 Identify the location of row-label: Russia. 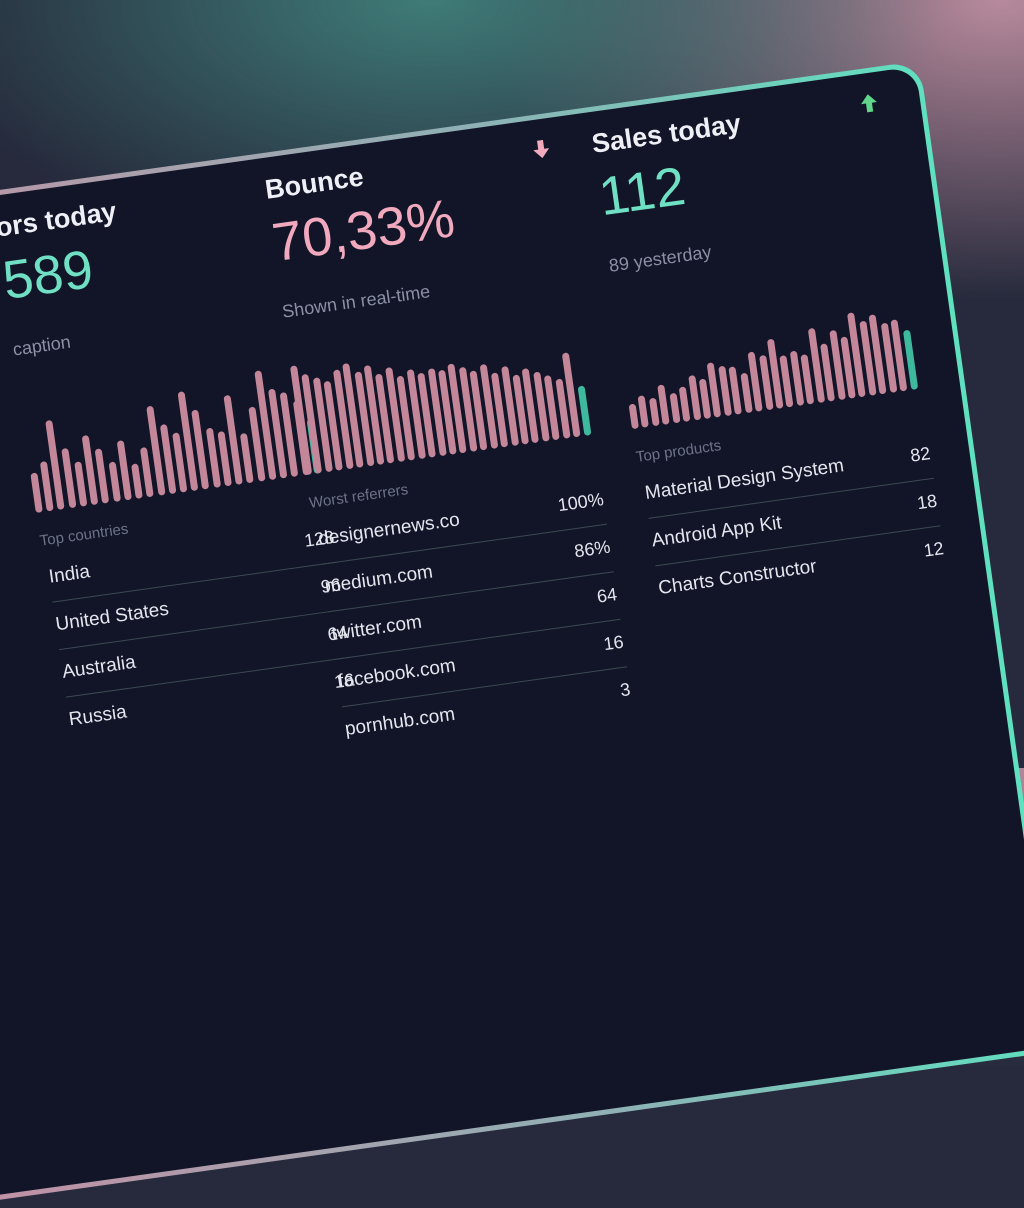
(98, 716).